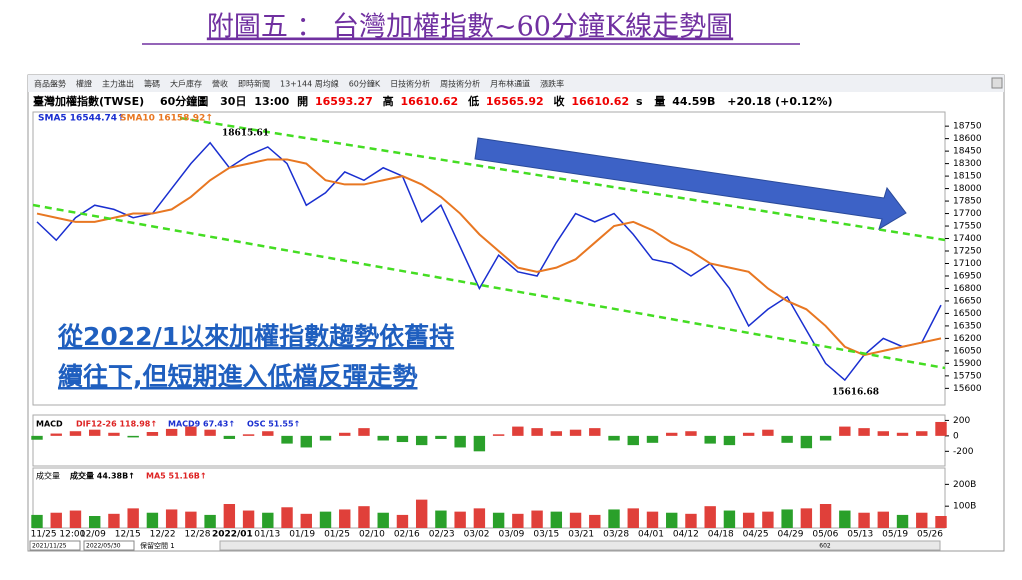 Image resolution: width=1022 pixels, height=580 pixels. Describe the element at coordinates (238, 376) in the screenshot. I see `note-line: 續往下,但短期進入低檔反彈走勢` at that location.